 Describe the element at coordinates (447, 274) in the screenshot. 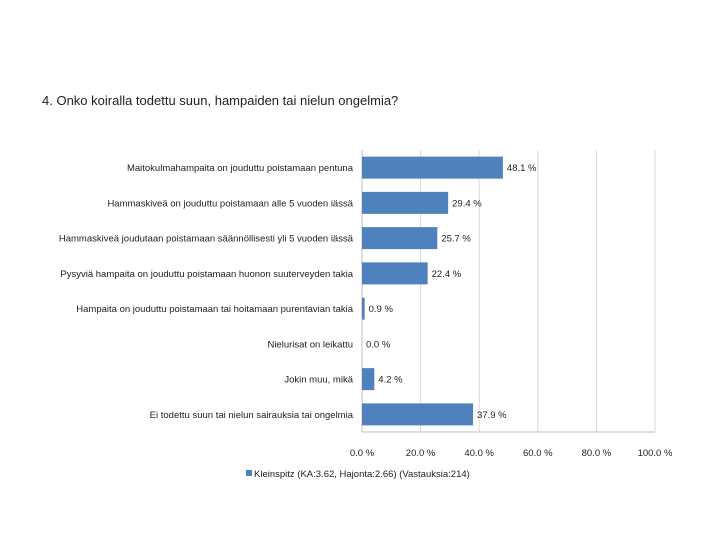

I see `data-label: 22.4 %` at that location.